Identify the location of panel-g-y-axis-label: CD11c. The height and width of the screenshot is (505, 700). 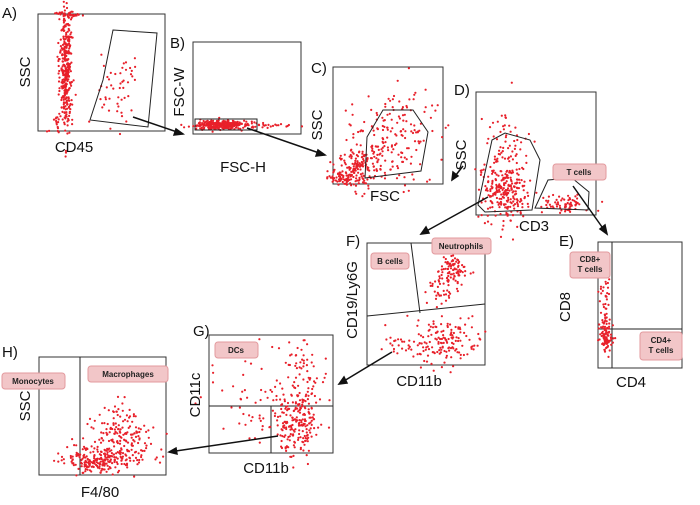
(195, 394).